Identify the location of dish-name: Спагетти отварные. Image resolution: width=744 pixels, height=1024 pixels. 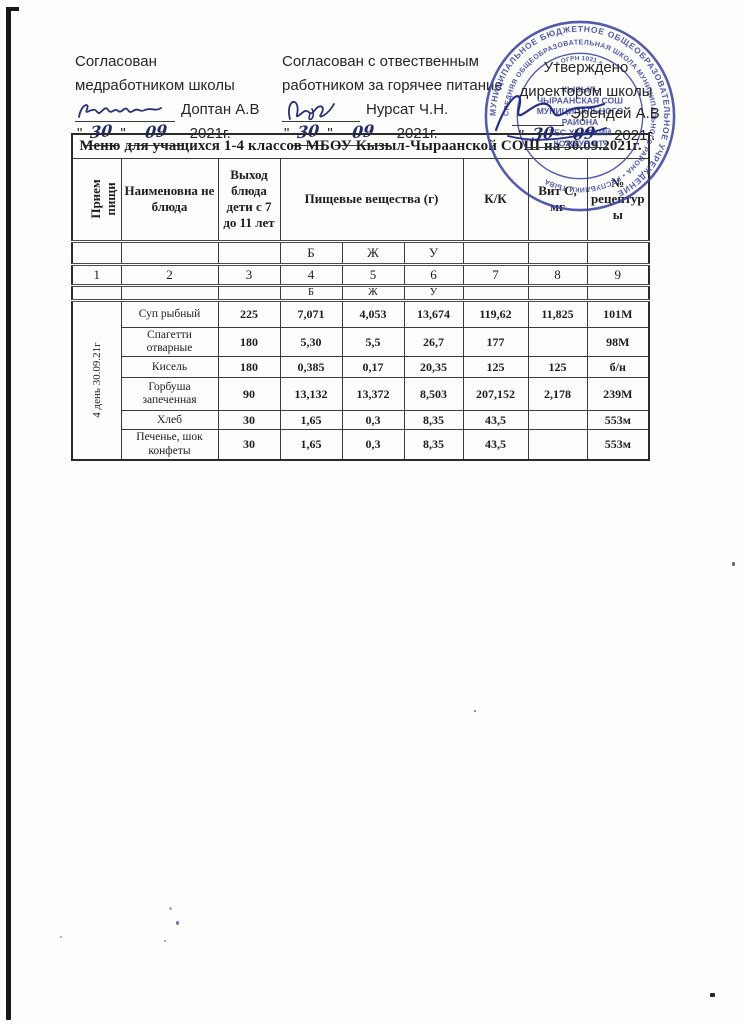
(169, 342).